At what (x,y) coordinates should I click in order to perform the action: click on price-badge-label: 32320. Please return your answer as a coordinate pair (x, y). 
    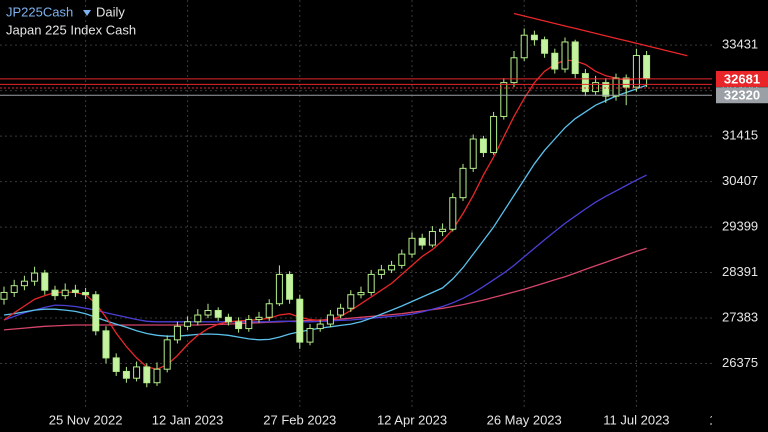
    Looking at the image, I should click on (742, 95).